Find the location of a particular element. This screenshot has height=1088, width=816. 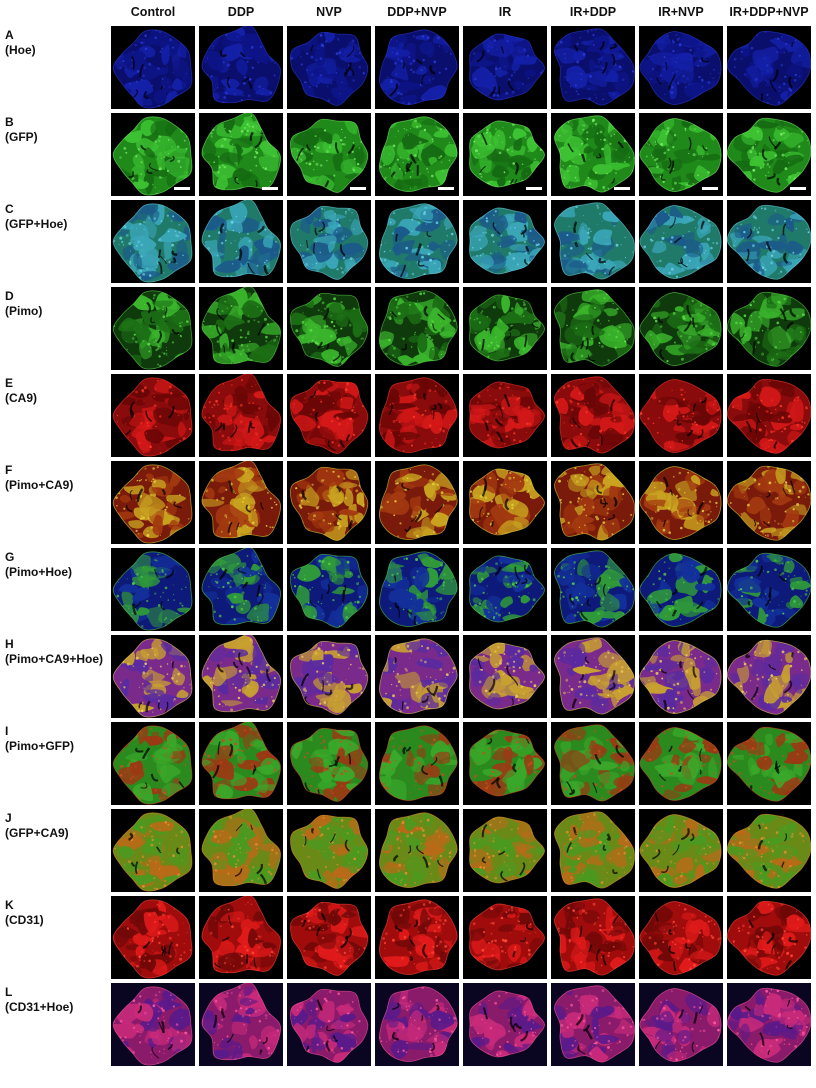

row-stain: (Pimo+GFP) is located at coordinates (40, 746).